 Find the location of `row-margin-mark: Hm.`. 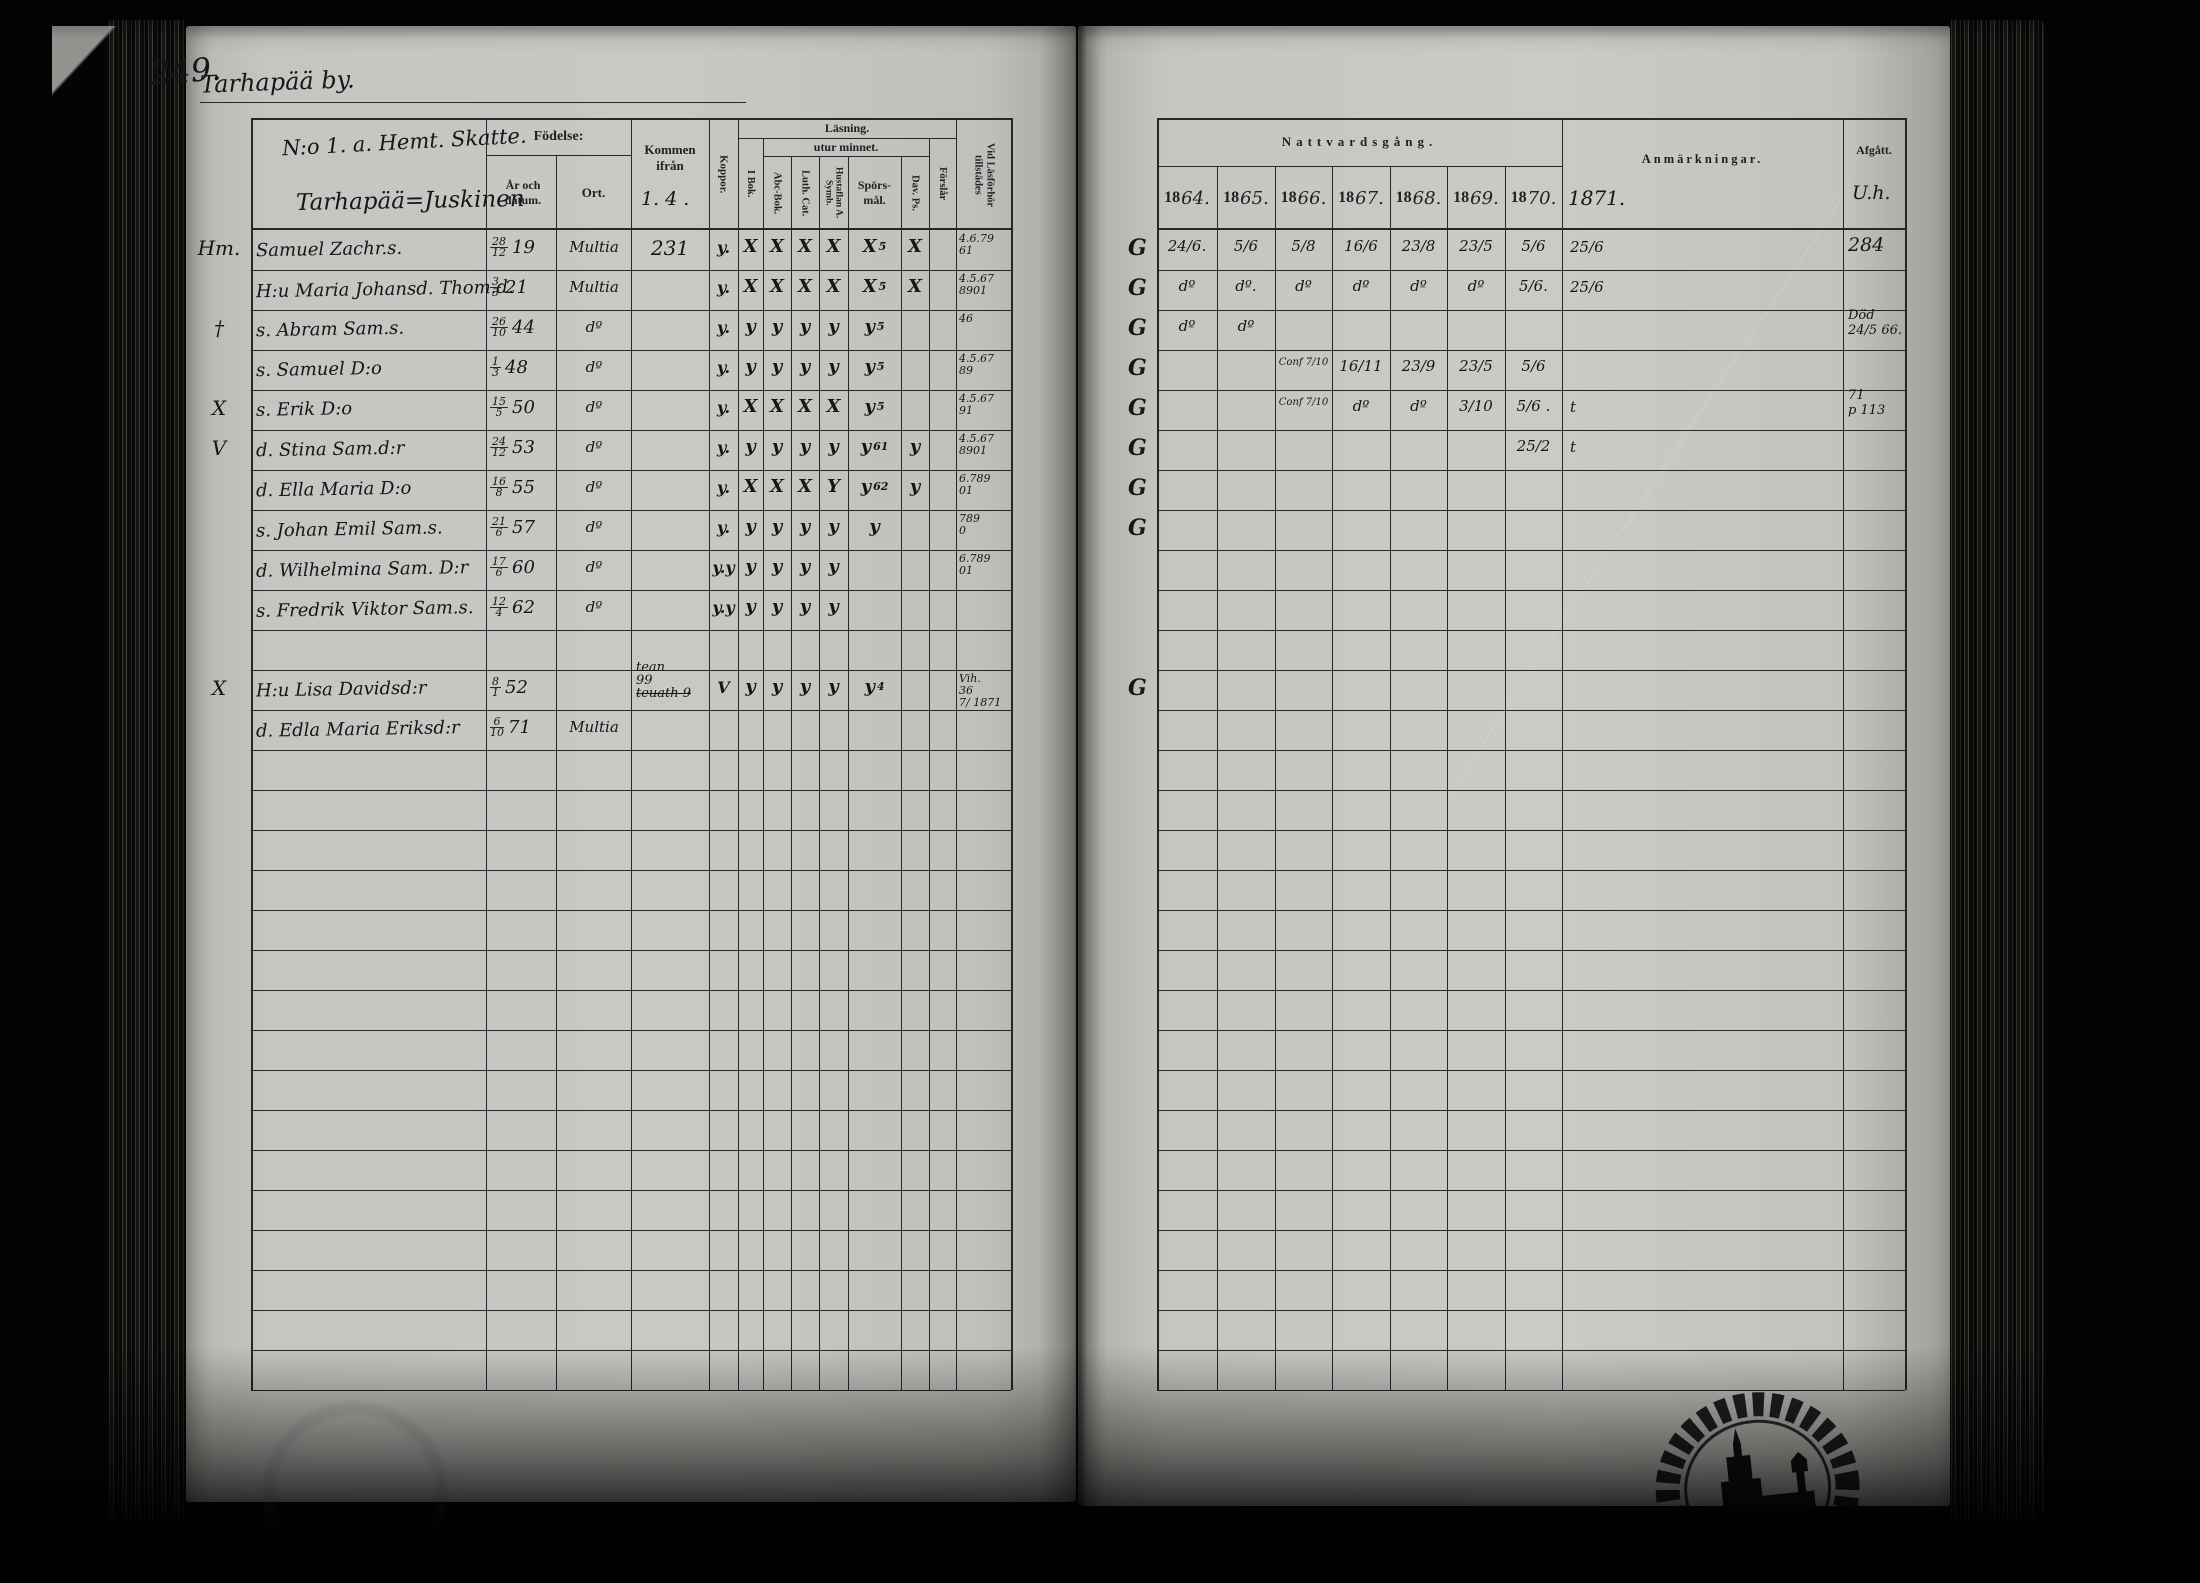

row-margin-mark: Hm. is located at coordinates (219, 248).